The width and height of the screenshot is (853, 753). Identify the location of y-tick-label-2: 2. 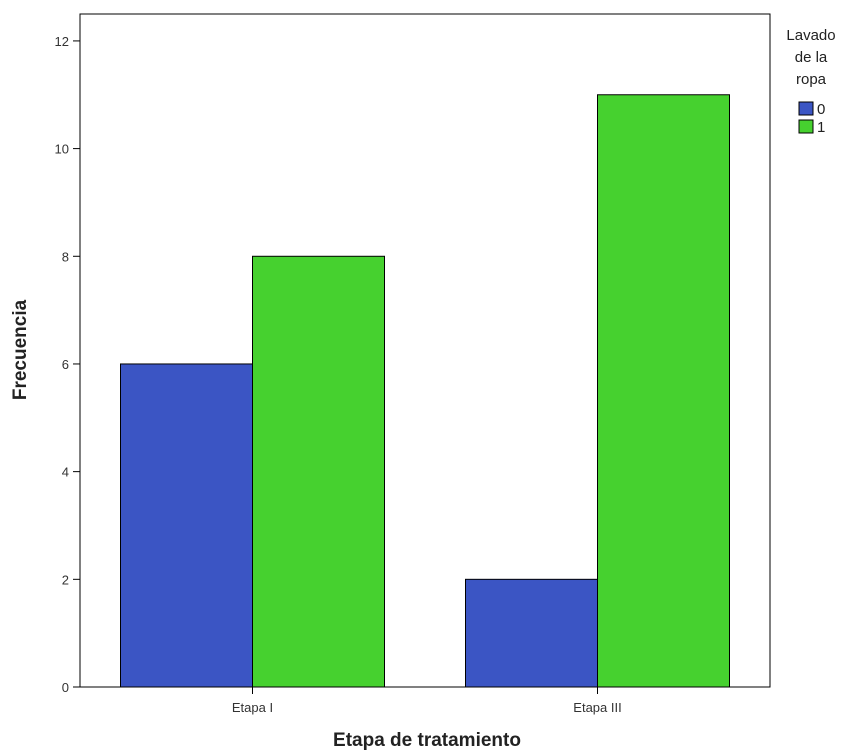
(65, 579).